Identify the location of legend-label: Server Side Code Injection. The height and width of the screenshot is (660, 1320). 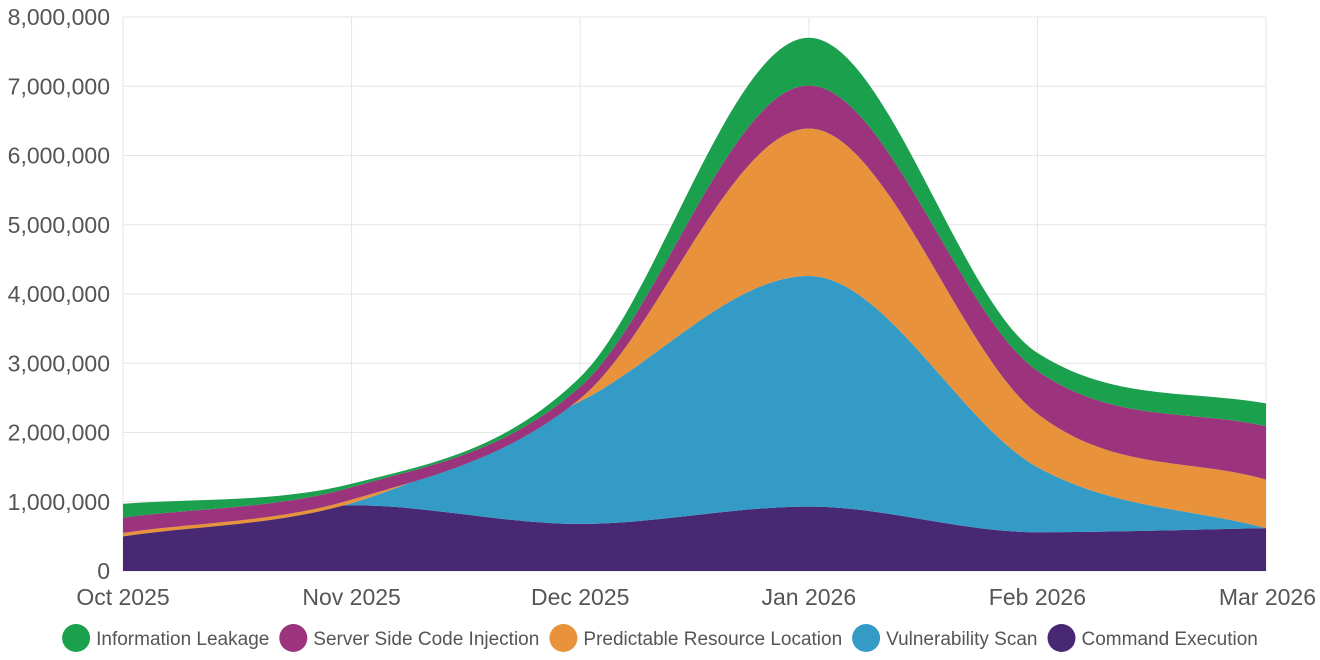
(426, 639).